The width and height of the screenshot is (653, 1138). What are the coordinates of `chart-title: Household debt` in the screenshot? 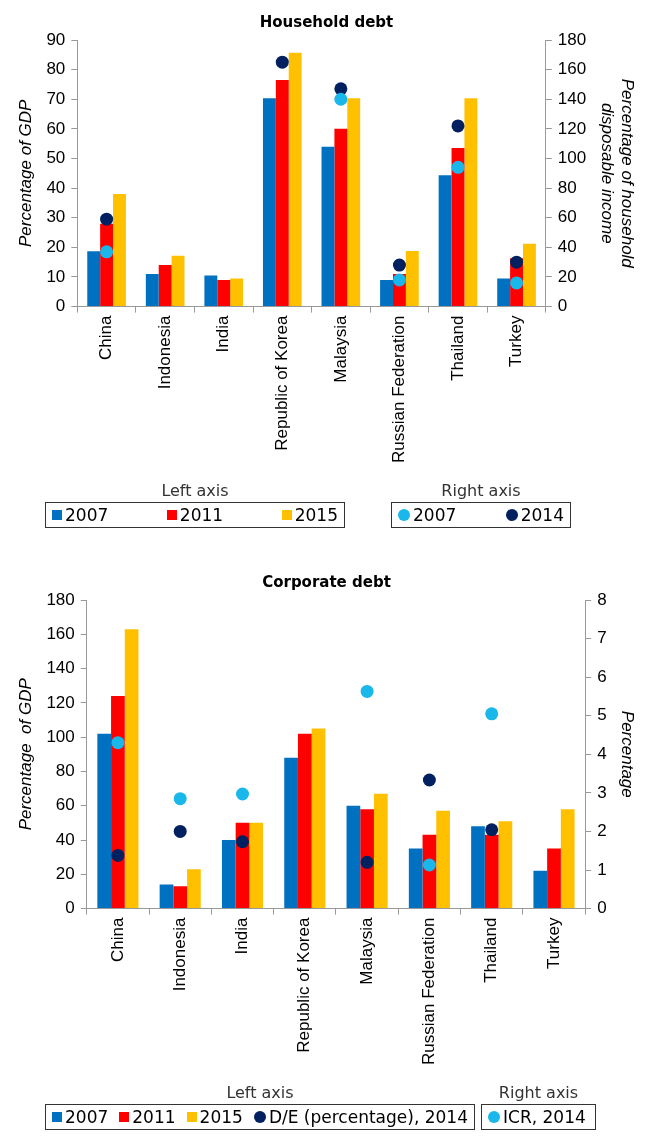 It's located at (326, 21).